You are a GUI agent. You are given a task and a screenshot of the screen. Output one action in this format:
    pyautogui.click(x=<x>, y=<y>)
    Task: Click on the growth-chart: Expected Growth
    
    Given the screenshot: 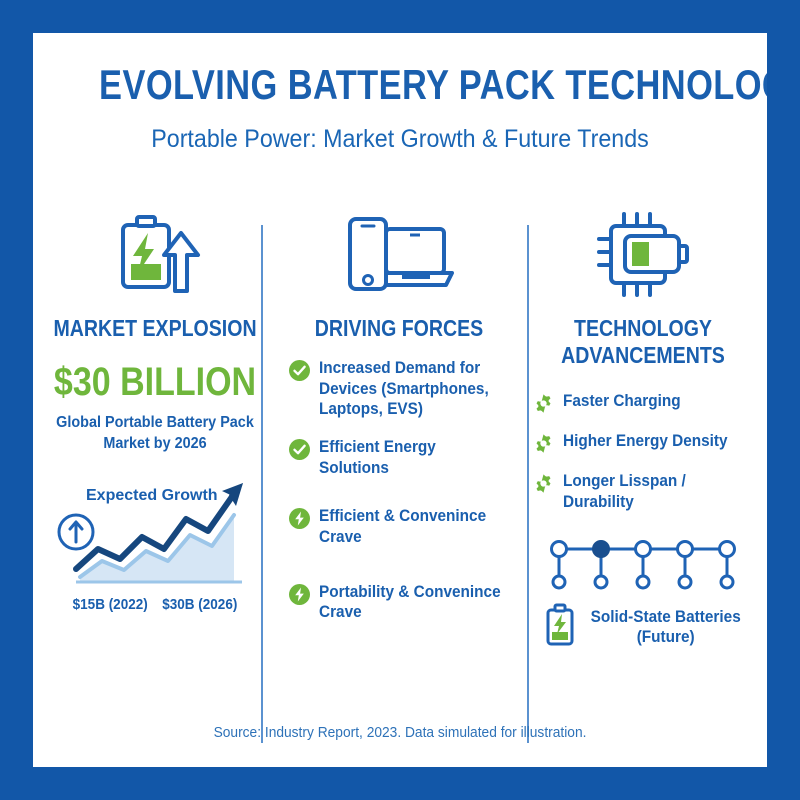 What is the action you would take?
    pyautogui.click(x=155, y=531)
    